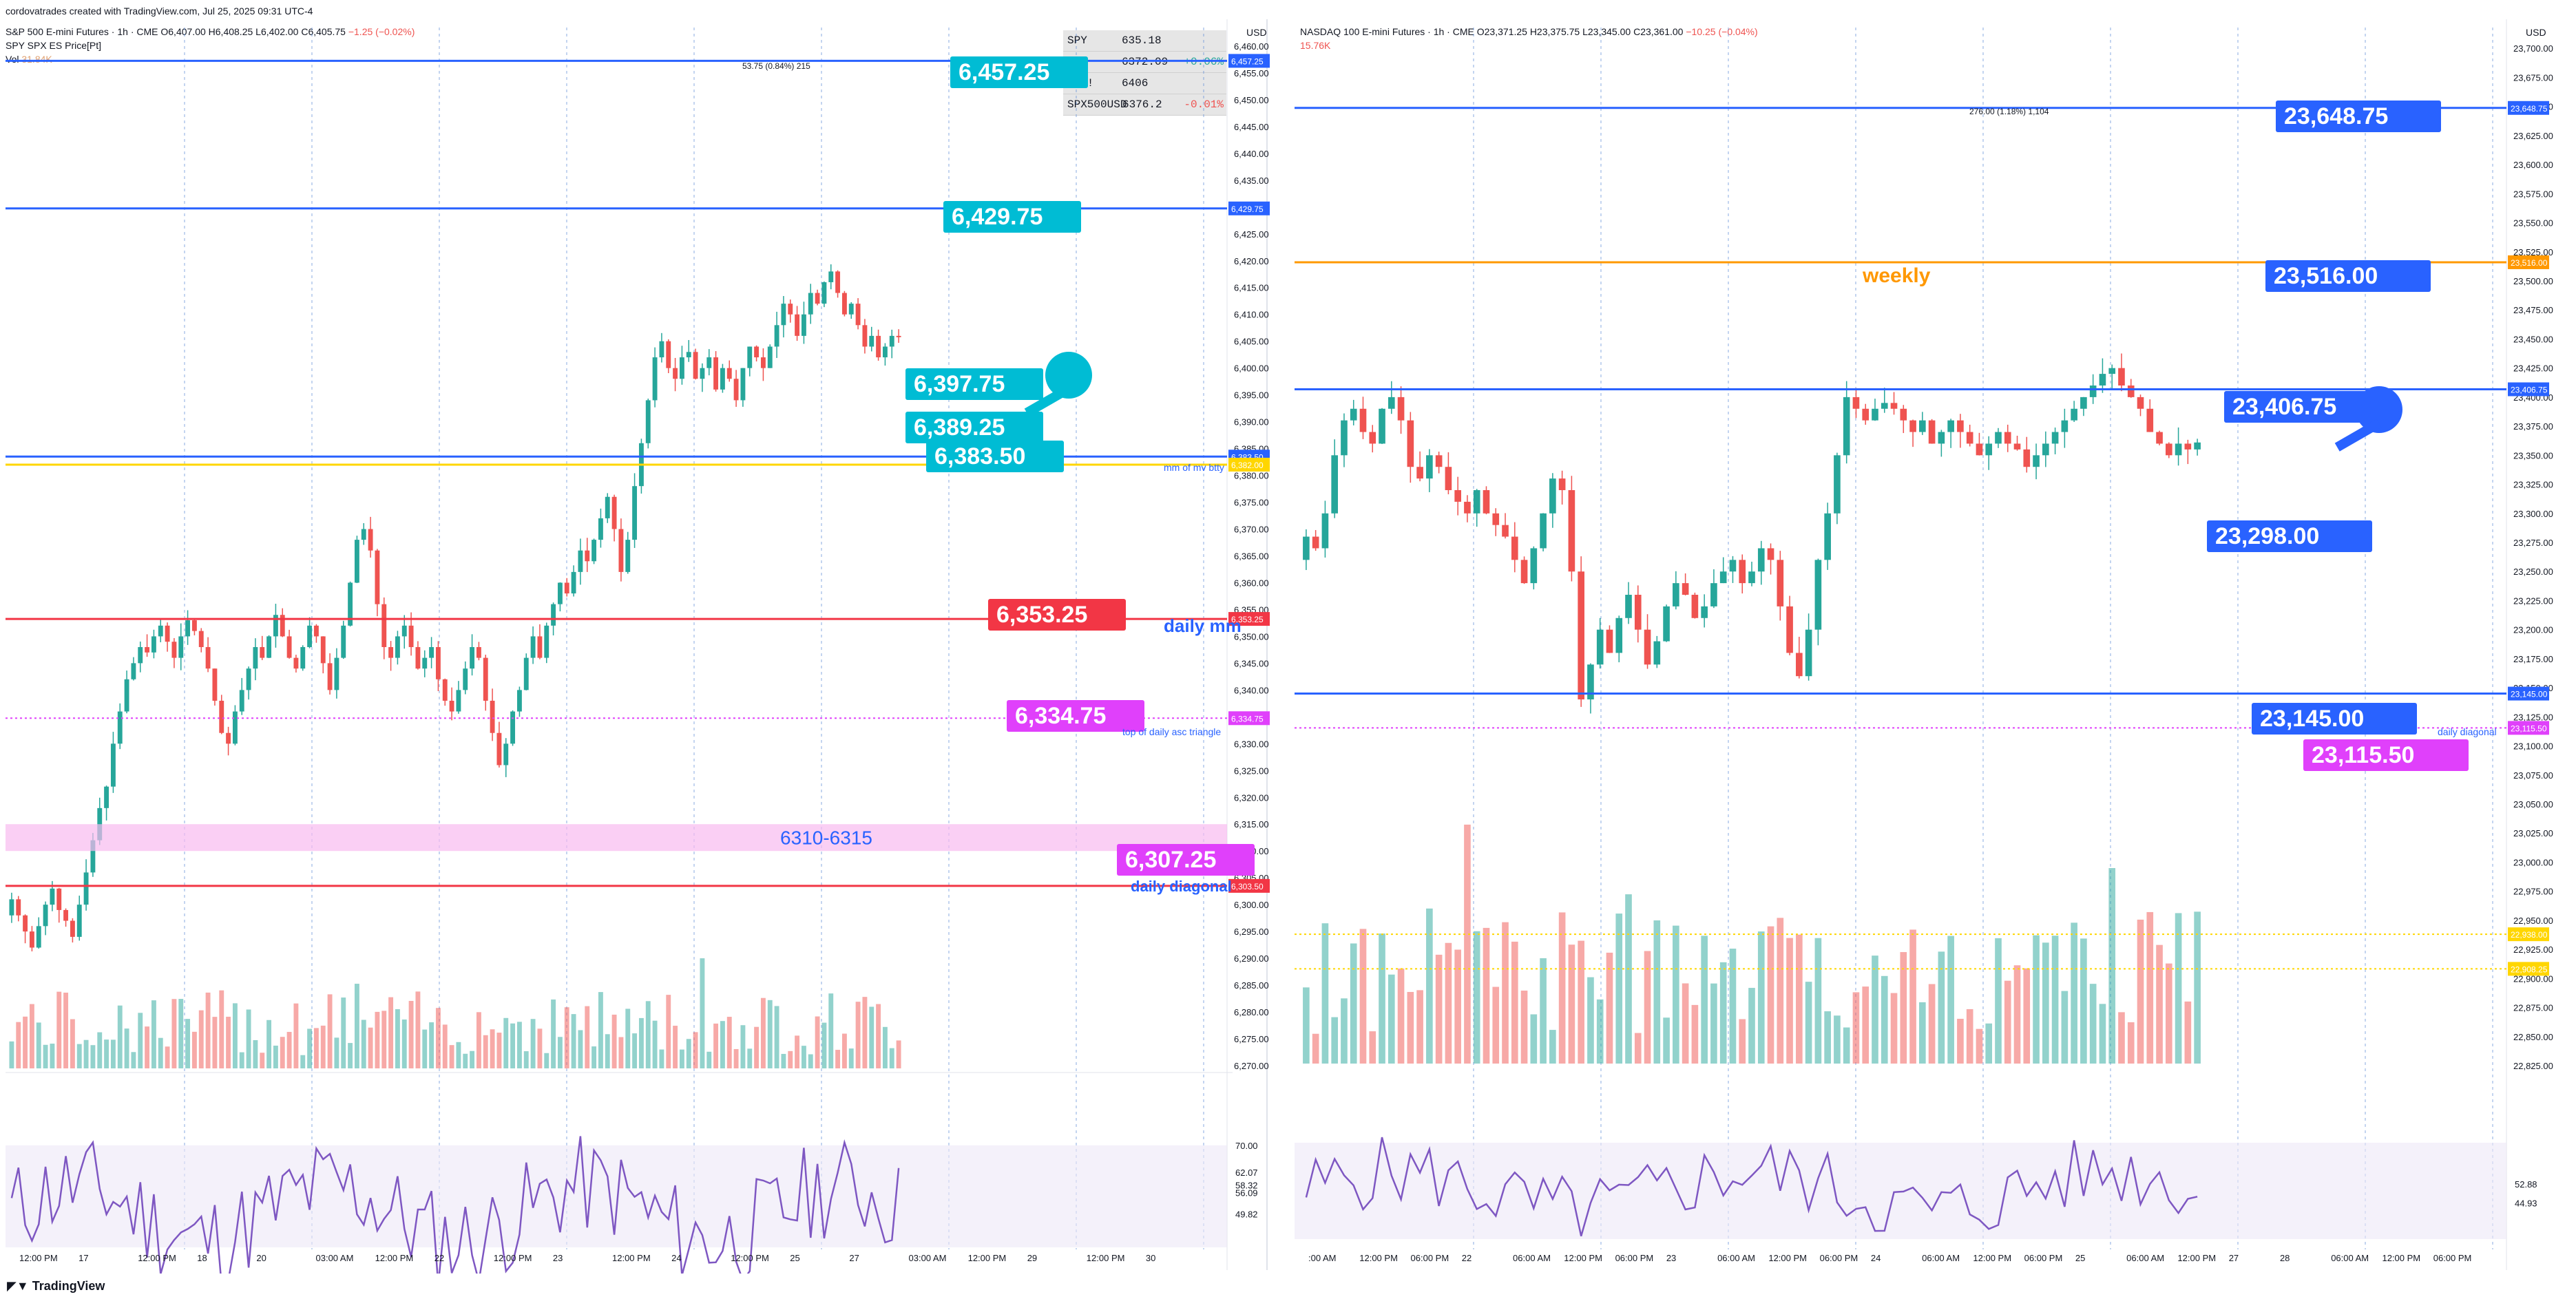 Image resolution: width=2576 pixels, height=1299 pixels. What do you see at coordinates (1876, 1258) in the screenshot?
I see `right-x-tick: 24` at bounding box center [1876, 1258].